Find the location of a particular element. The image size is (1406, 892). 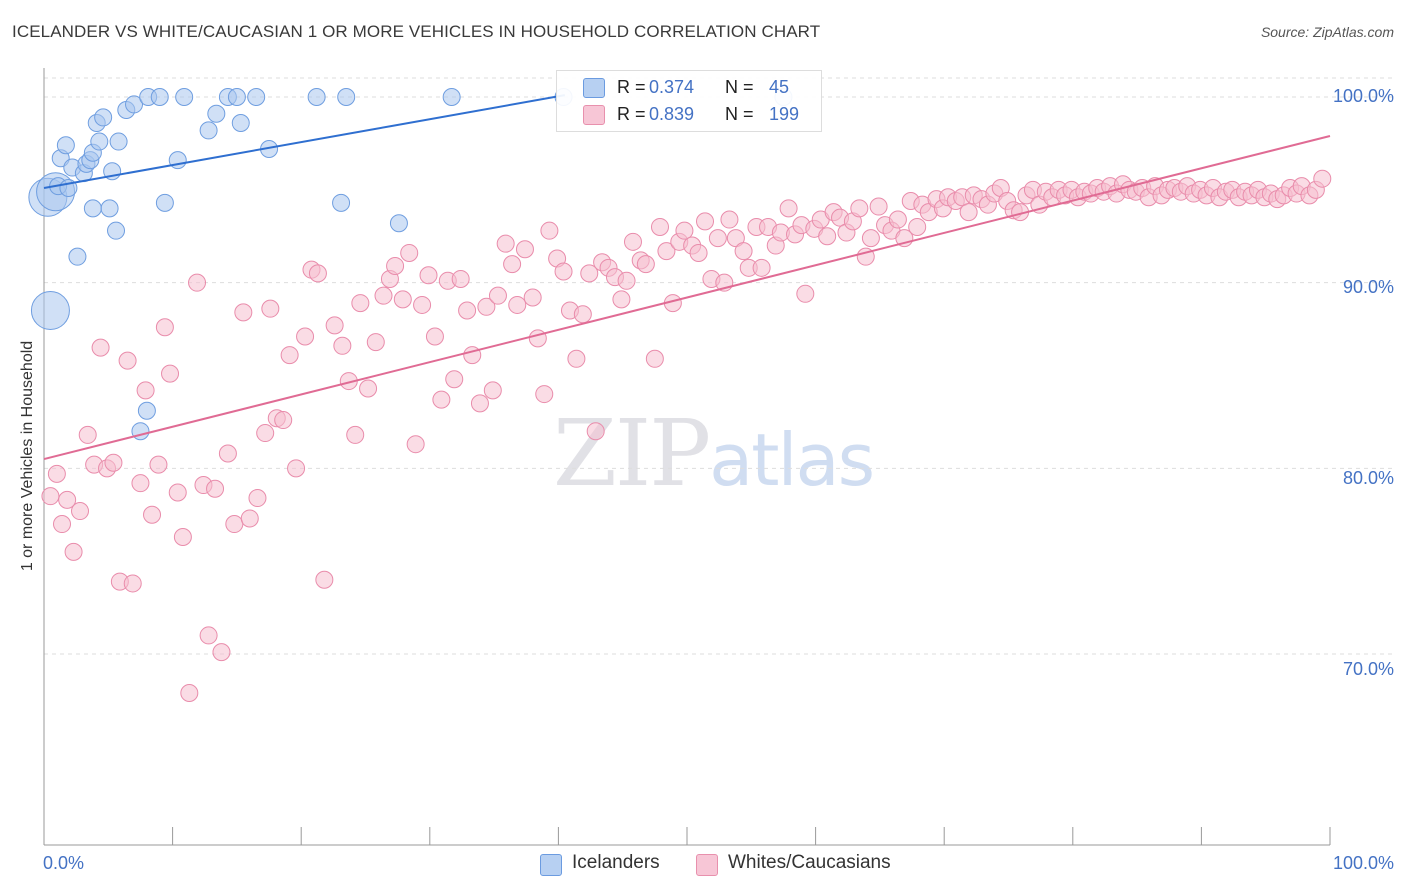

legend-n-label: N = is located at coordinates (739, 114).